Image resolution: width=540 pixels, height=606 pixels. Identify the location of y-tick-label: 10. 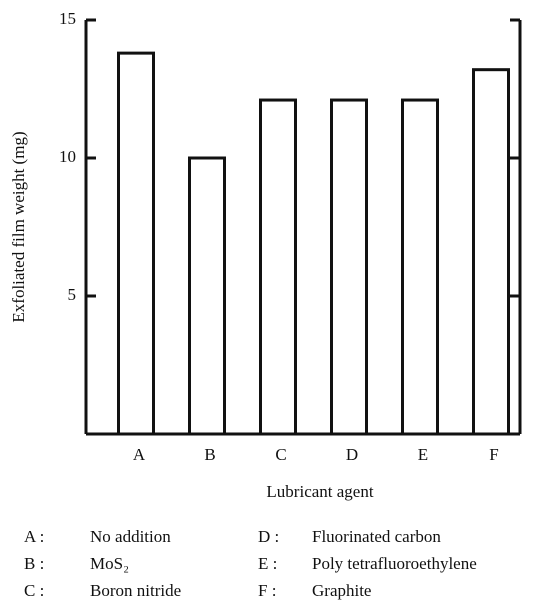
(67, 156).